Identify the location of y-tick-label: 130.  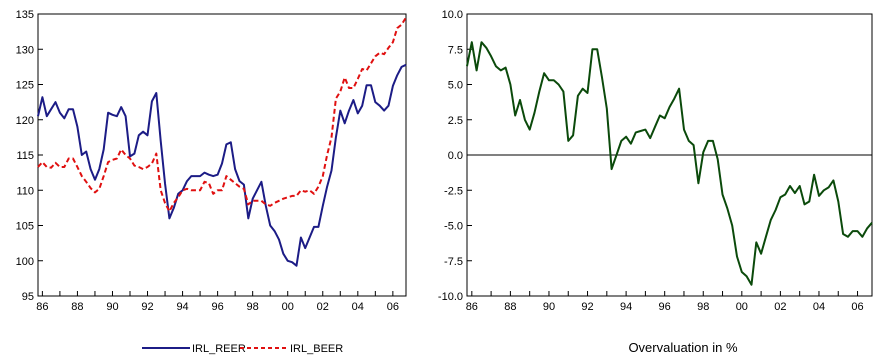
(25, 50).